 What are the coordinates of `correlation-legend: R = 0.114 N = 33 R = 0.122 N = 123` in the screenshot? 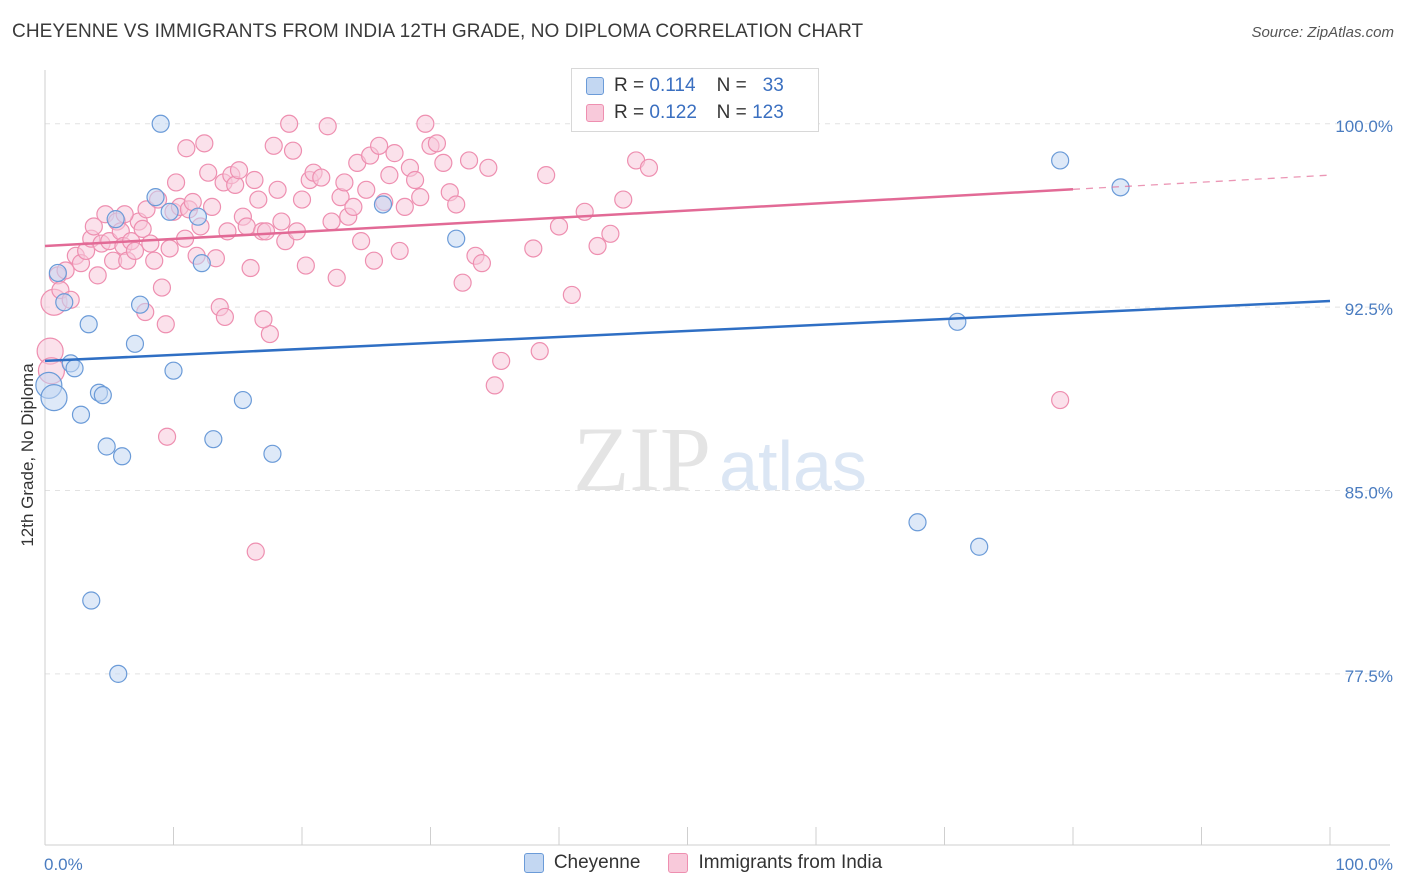 It's located at (695, 100).